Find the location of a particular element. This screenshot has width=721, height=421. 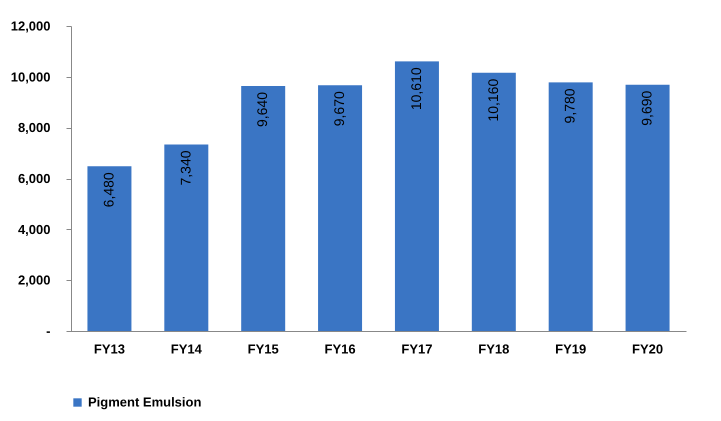

x-tick-label: FY20 is located at coordinates (648, 349).